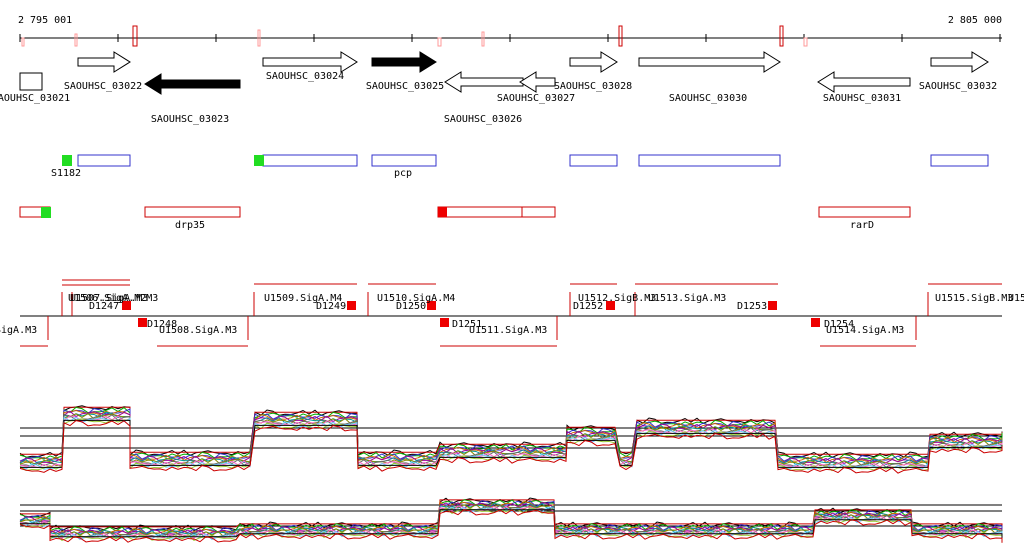 This screenshot has width=1024, height=559. What do you see at coordinates (862, 98) in the screenshot?
I see `gene-label: SAOUHSC_03031` at bounding box center [862, 98].